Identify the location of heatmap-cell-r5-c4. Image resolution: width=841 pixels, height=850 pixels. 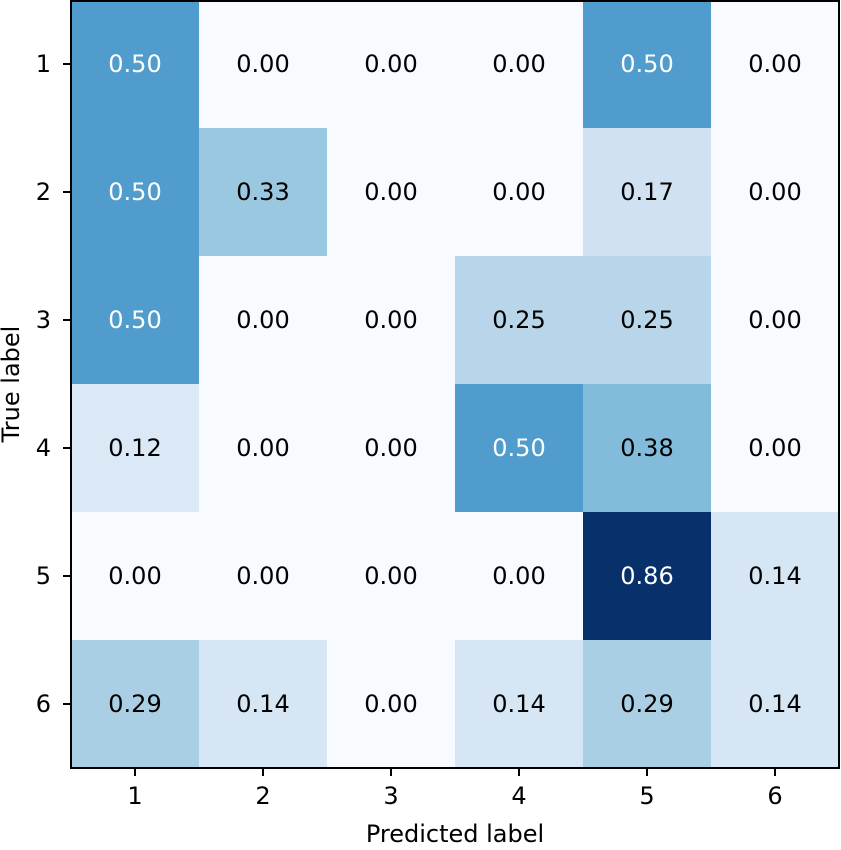
(519, 576).